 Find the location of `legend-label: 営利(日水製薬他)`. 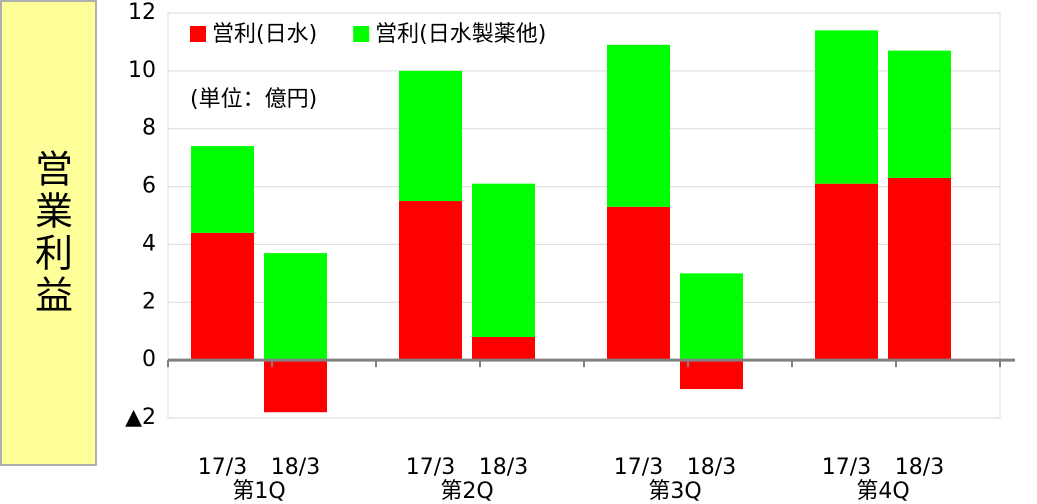

legend-label: 営利(日水製薬他) is located at coordinates (460, 34).